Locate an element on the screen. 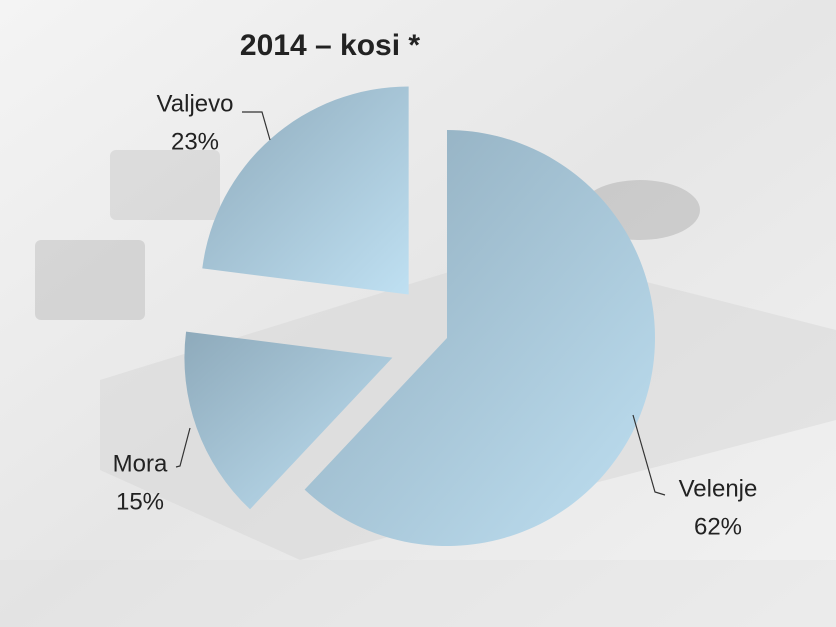 The image size is (836, 627). value-label: 23% is located at coordinates (195, 141).